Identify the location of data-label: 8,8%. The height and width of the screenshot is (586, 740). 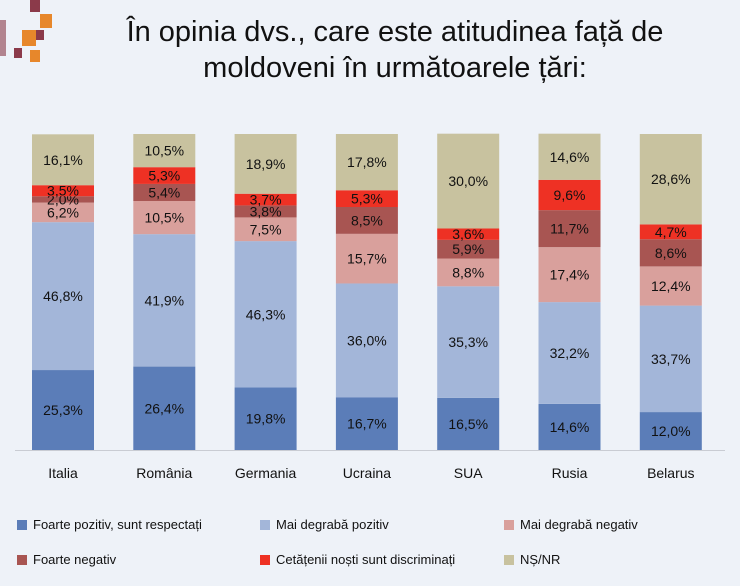
(468, 272).